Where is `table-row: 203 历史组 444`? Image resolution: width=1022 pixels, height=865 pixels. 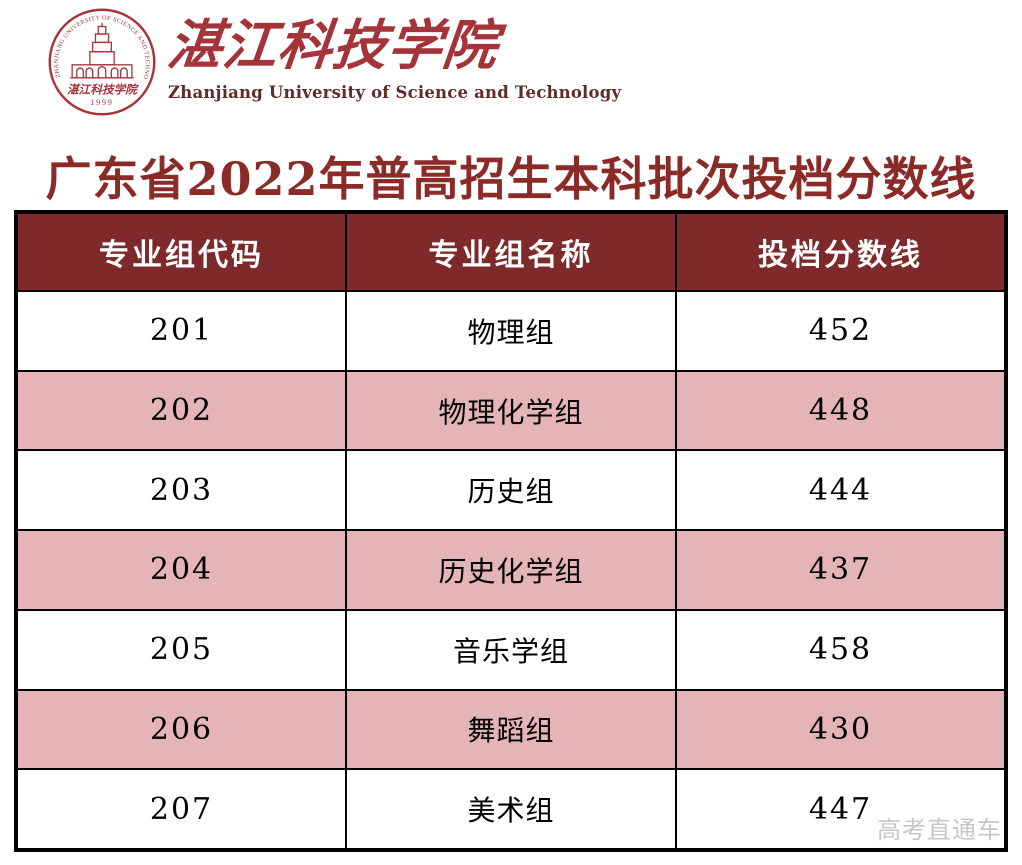 table-row: 203 历史组 444 is located at coordinates (511, 490).